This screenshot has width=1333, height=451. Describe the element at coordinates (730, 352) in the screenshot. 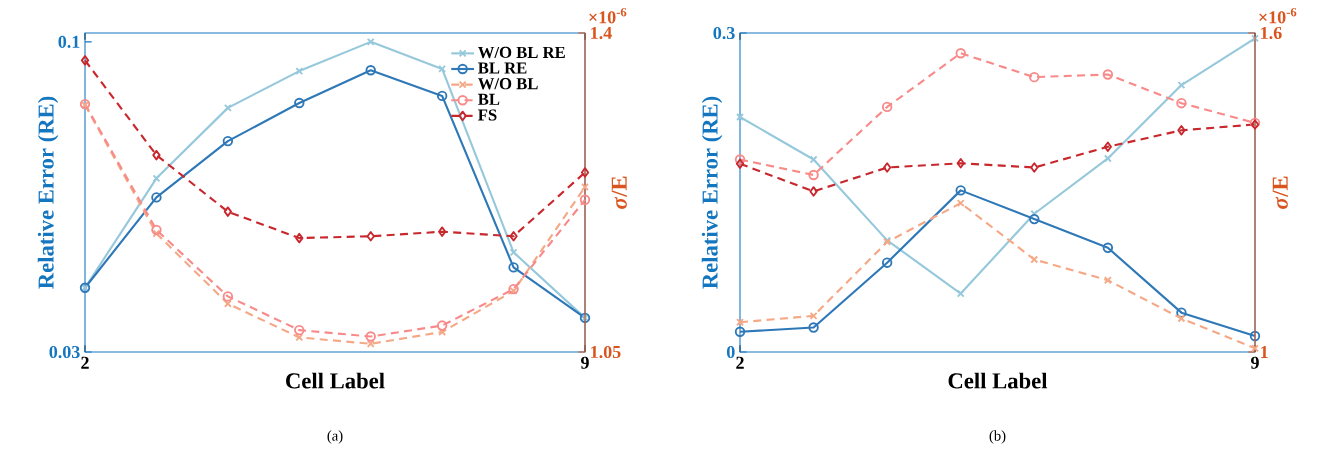

I see `y-tick-label: 0` at that location.